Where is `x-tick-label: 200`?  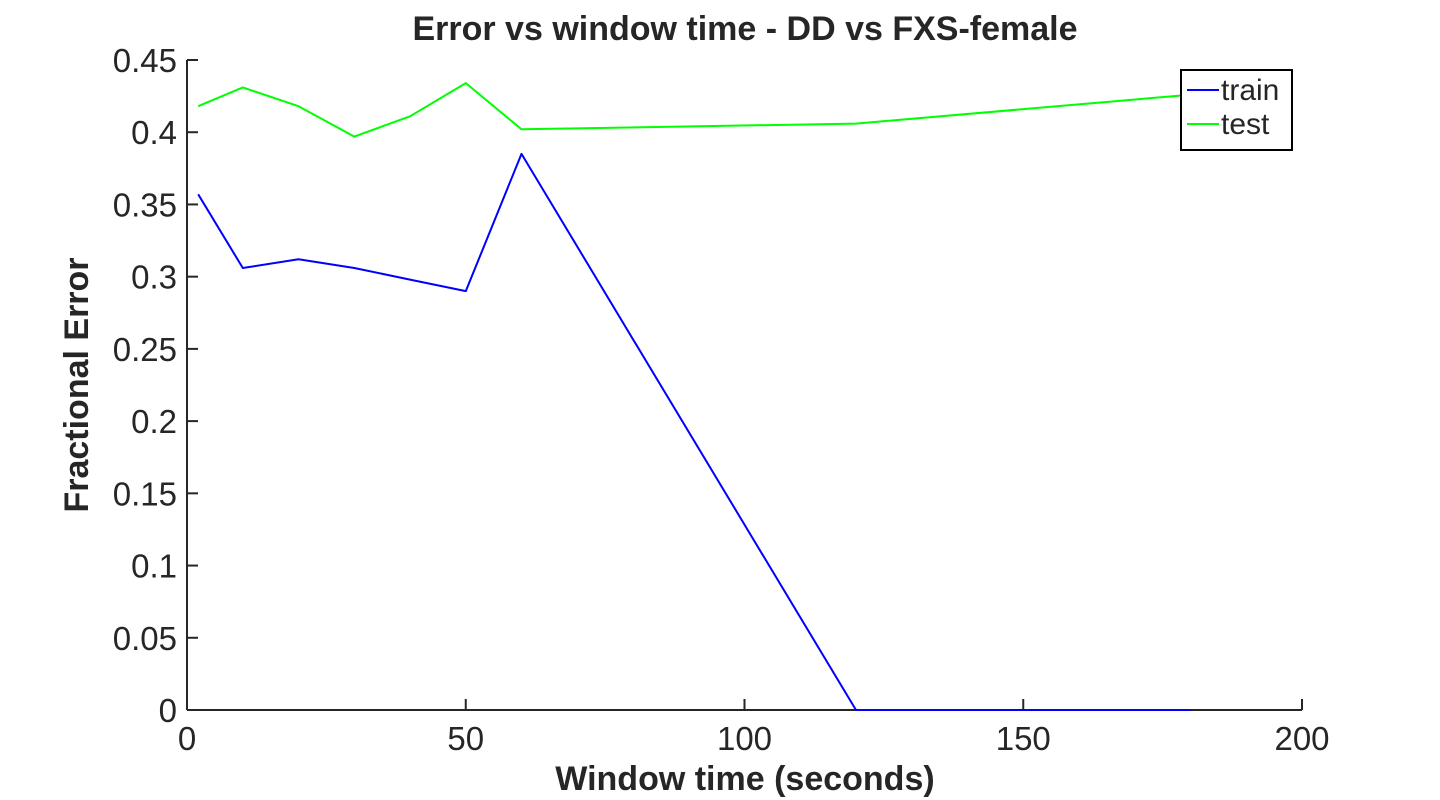
x-tick-label: 200 is located at coordinates (1301, 738).